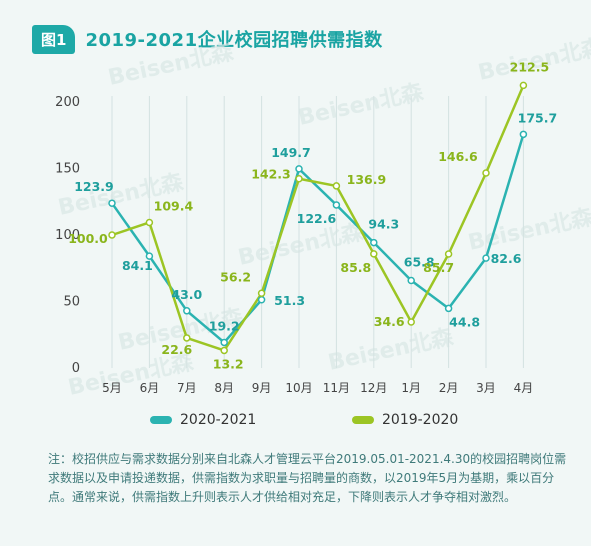 The image size is (591, 546). What do you see at coordinates (88, 238) in the screenshot?
I see `data-label: 100.0` at bounding box center [88, 238].